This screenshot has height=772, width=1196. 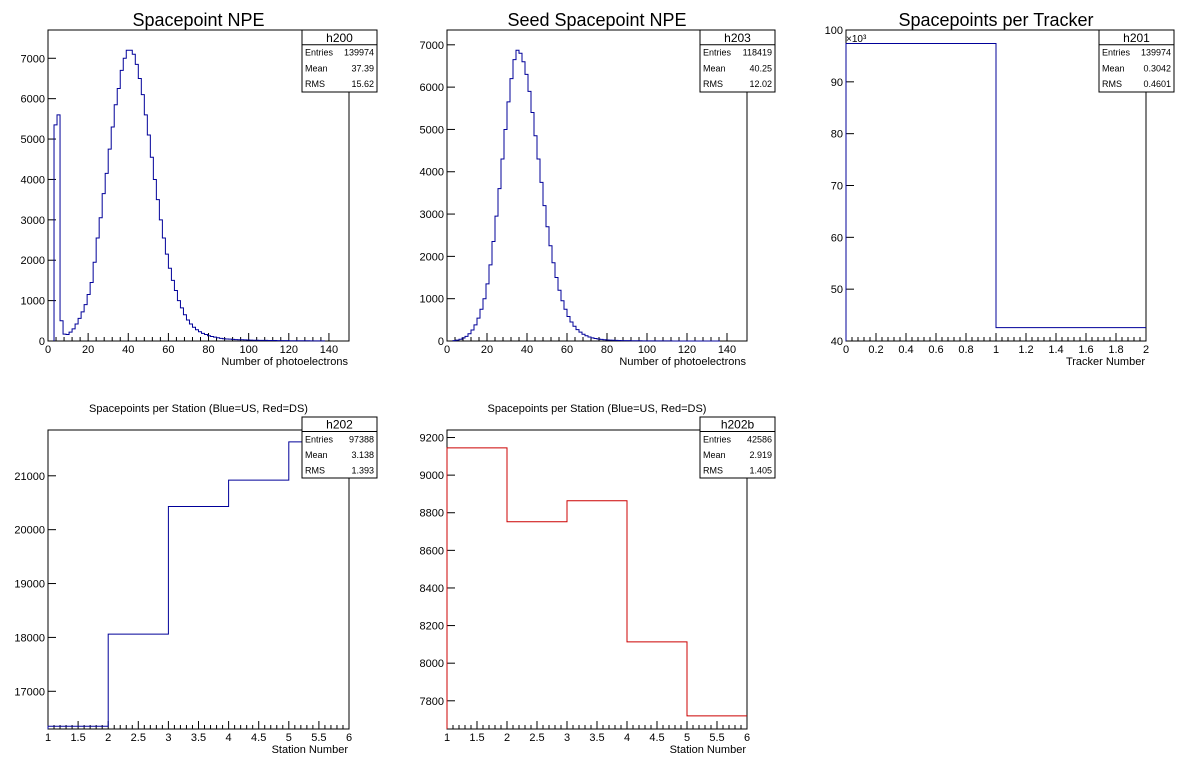 What do you see at coordinates (128, 350) in the screenshot?
I see `x-tick-label: 40` at bounding box center [128, 350].